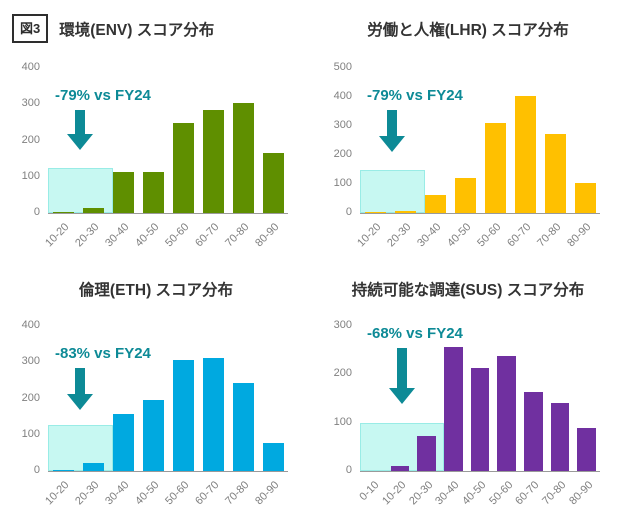  I want to click on lhr-title-row: 労働と人権(LHR) スコア分布, so click(468, 28).